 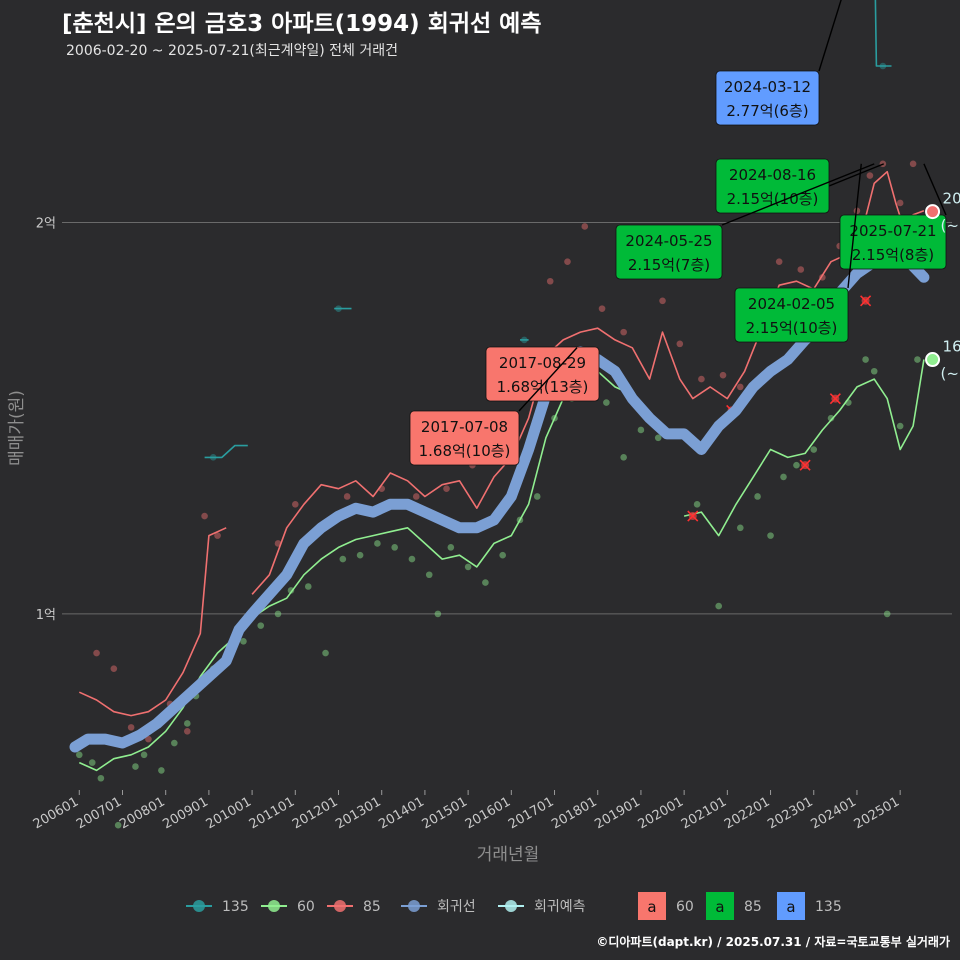 What do you see at coordinates (465, 451) in the screenshot?
I see `annotation-price: 1.68억(10층)` at bounding box center [465, 451].